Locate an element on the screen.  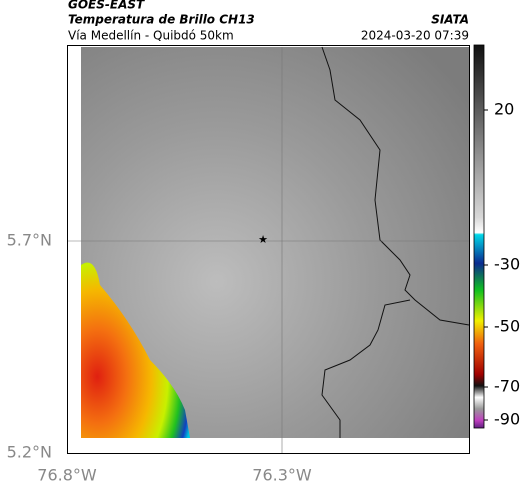
lat-label: 5.7°N is located at coordinates (29, 240).